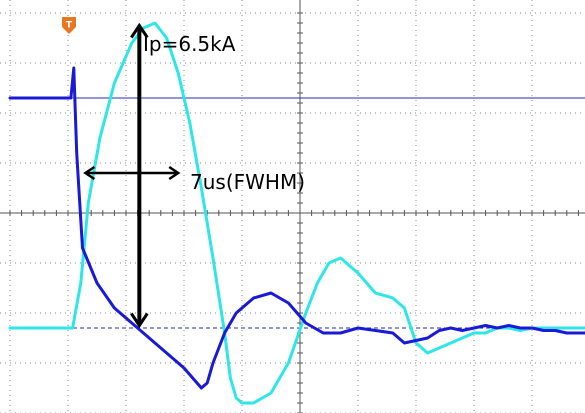 Image resolution: width=585 pixels, height=413 pixels. I want to click on trigger-marker: T, so click(69, 25).